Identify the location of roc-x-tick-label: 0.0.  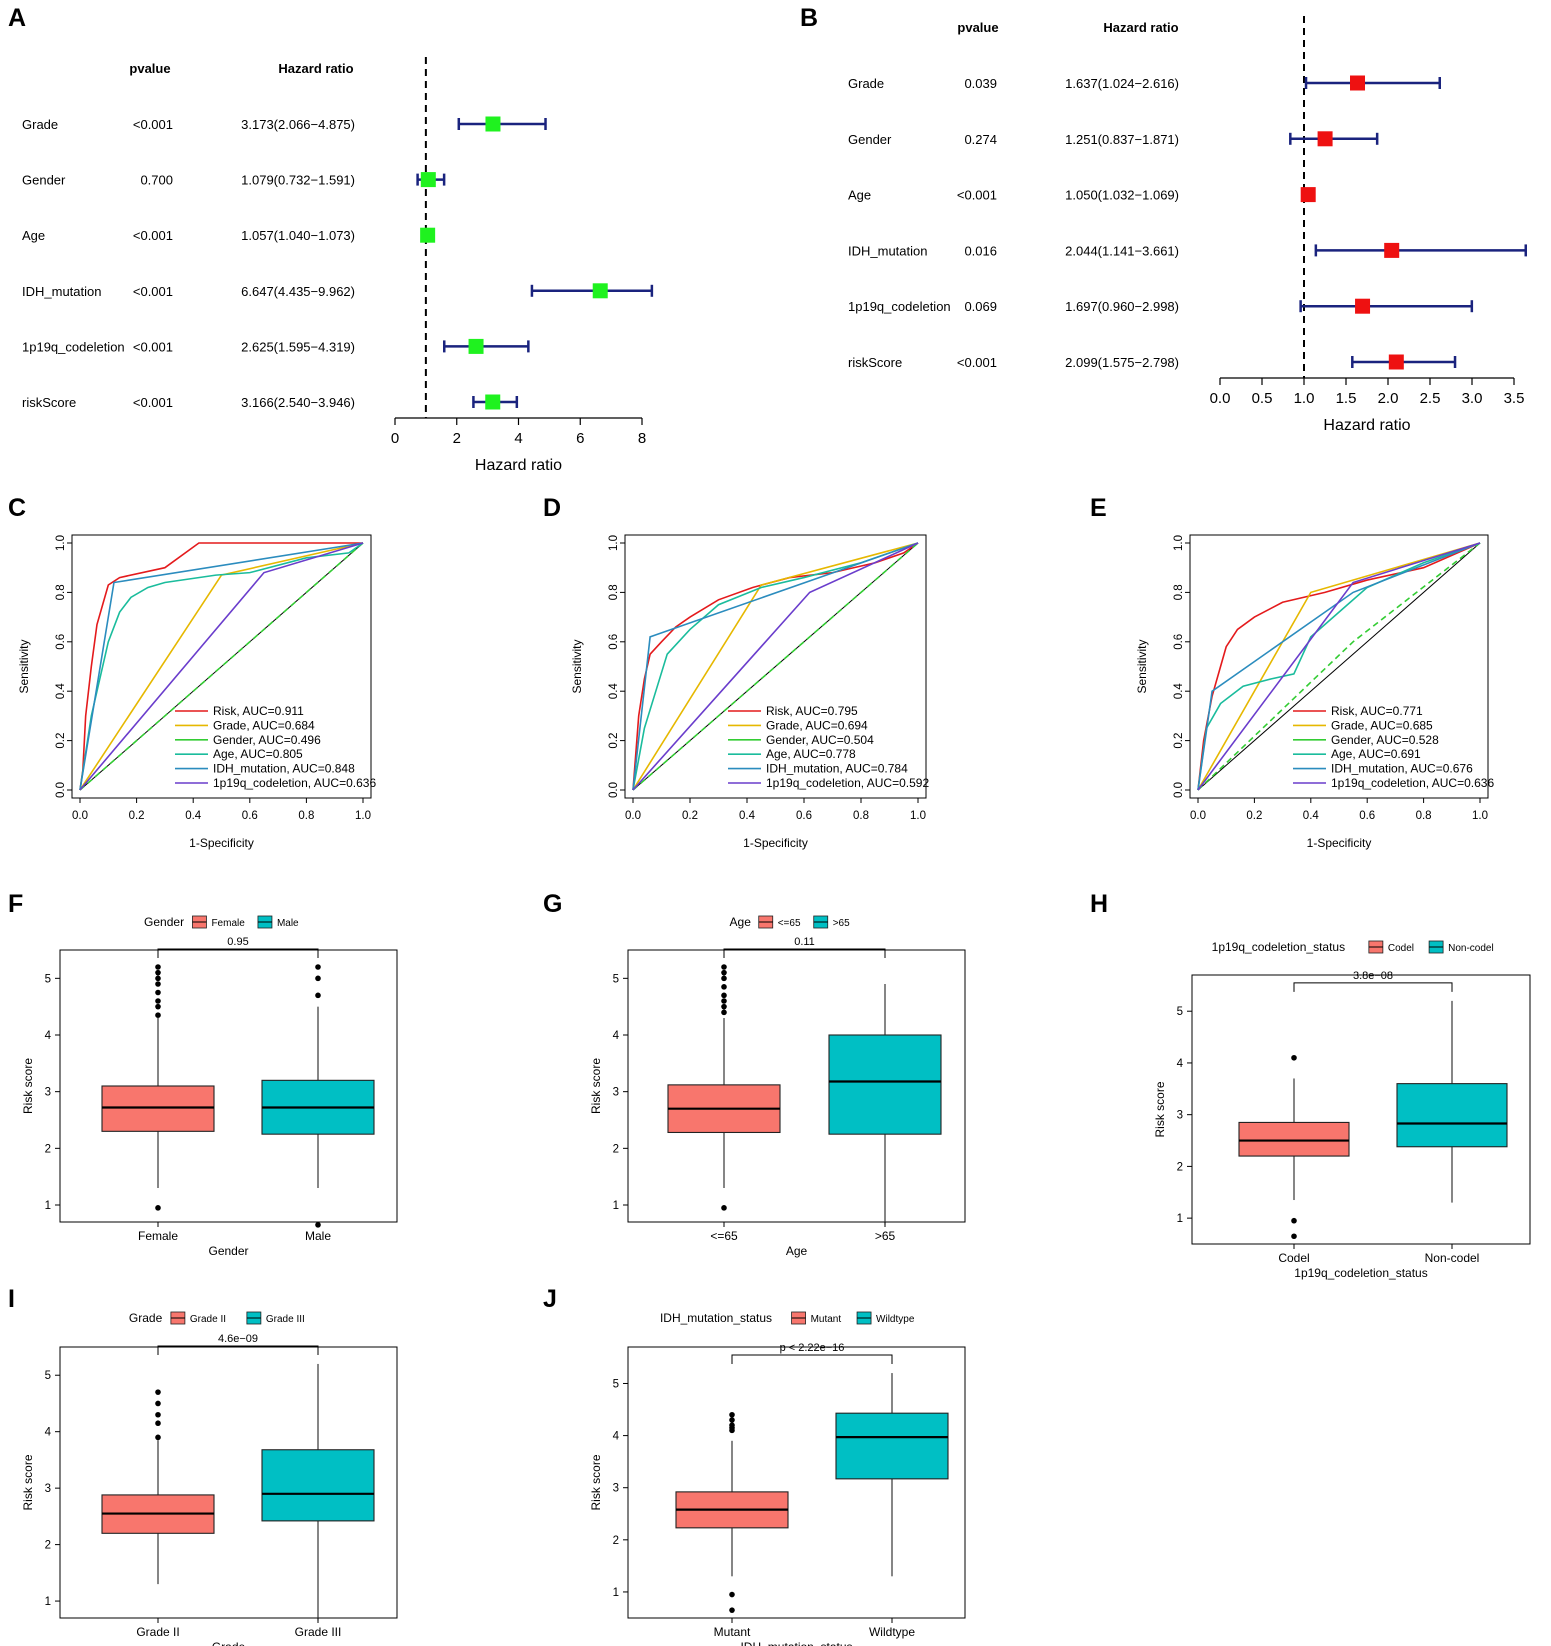
(633, 816).